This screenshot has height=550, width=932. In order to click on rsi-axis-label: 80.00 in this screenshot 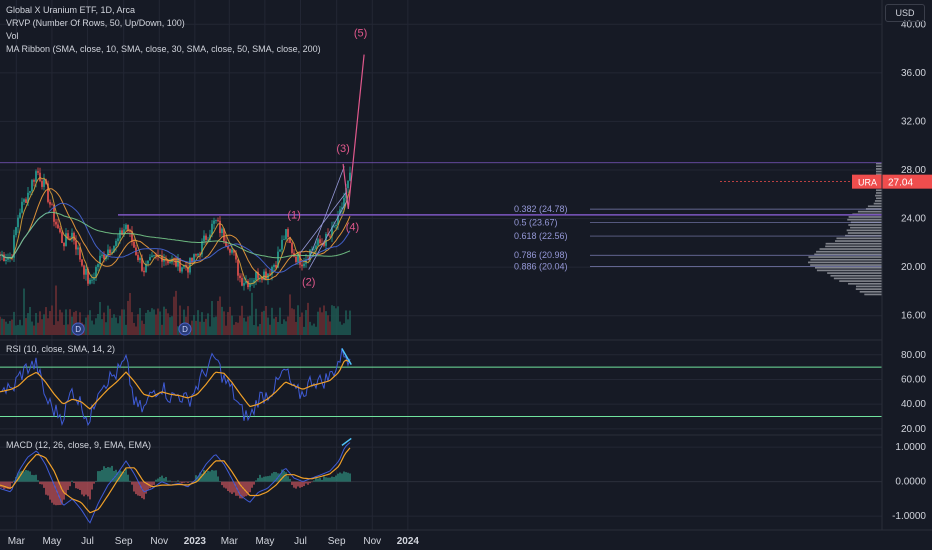, I will do `click(913, 355)`.